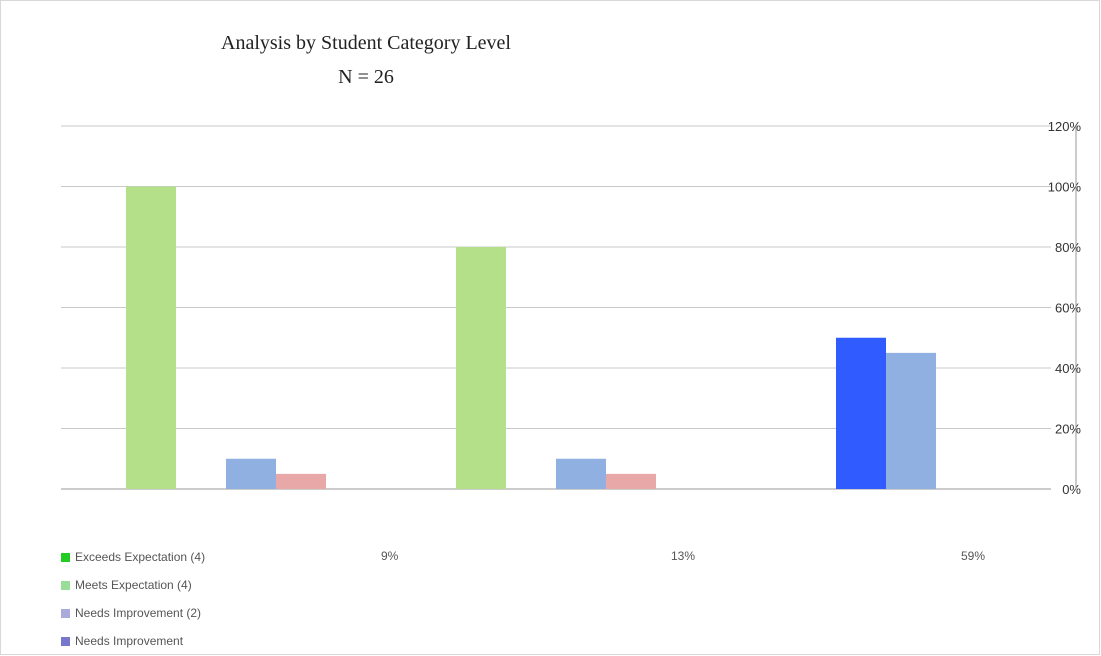 Image resolution: width=1101 pixels, height=656 pixels. What do you see at coordinates (218, 557) in the screenshot?
I see `table-row: Exceeds Expectation (4)` at bounding box center [218, 557].